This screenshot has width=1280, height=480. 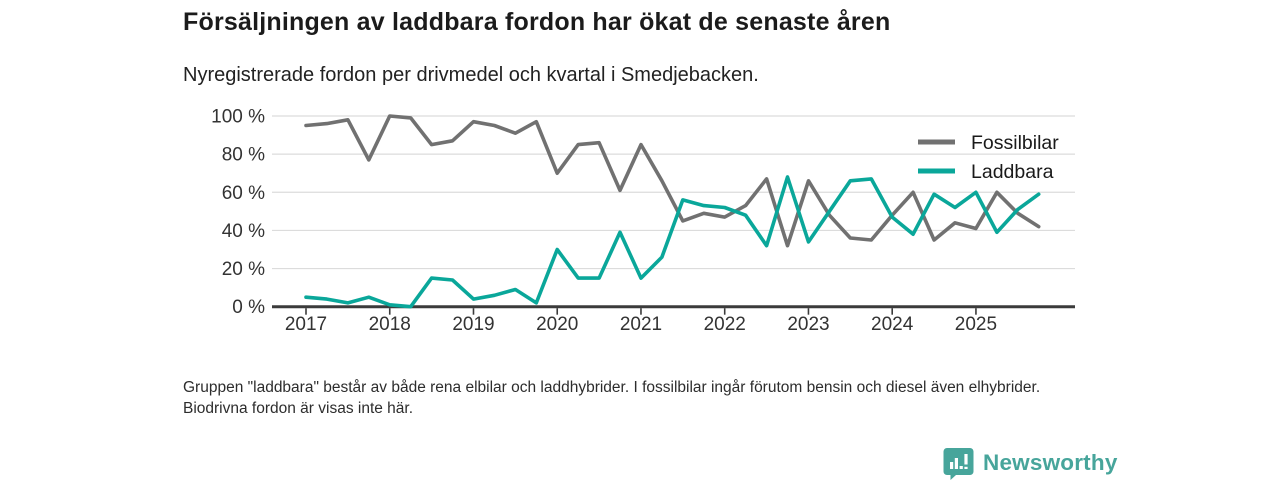 I want to click on newsworthy-bar-chart-icon, so click(x=958, y=463).